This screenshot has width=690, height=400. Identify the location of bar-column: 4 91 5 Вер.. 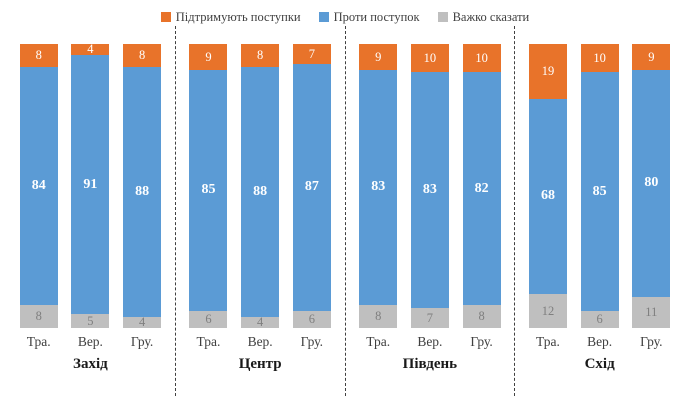
(90, 197).